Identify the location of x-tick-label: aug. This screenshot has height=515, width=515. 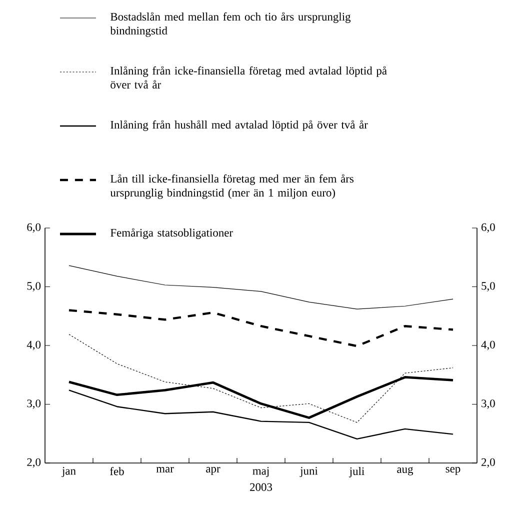
(405, 471).